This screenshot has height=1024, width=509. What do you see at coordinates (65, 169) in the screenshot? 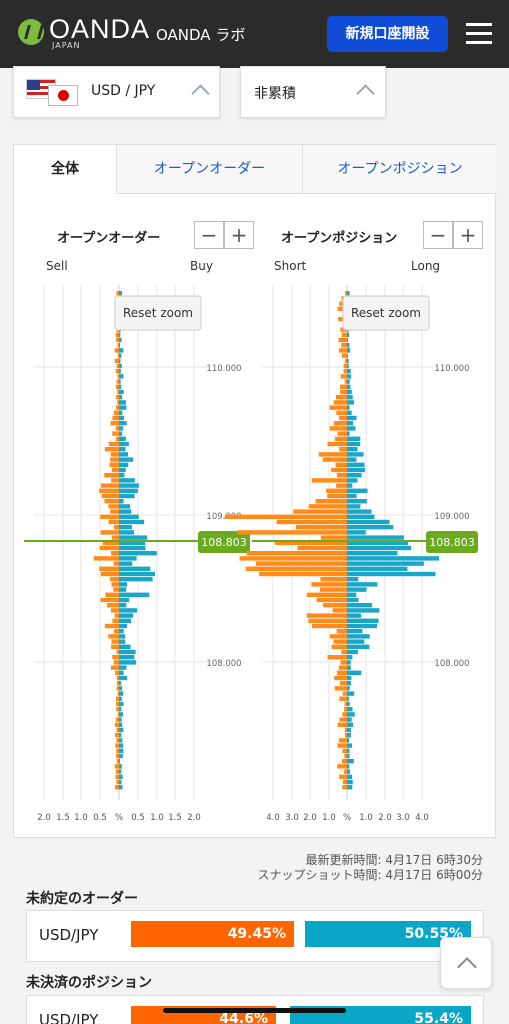
I see `tab-all: 全体` at bounding box center [65, 169].